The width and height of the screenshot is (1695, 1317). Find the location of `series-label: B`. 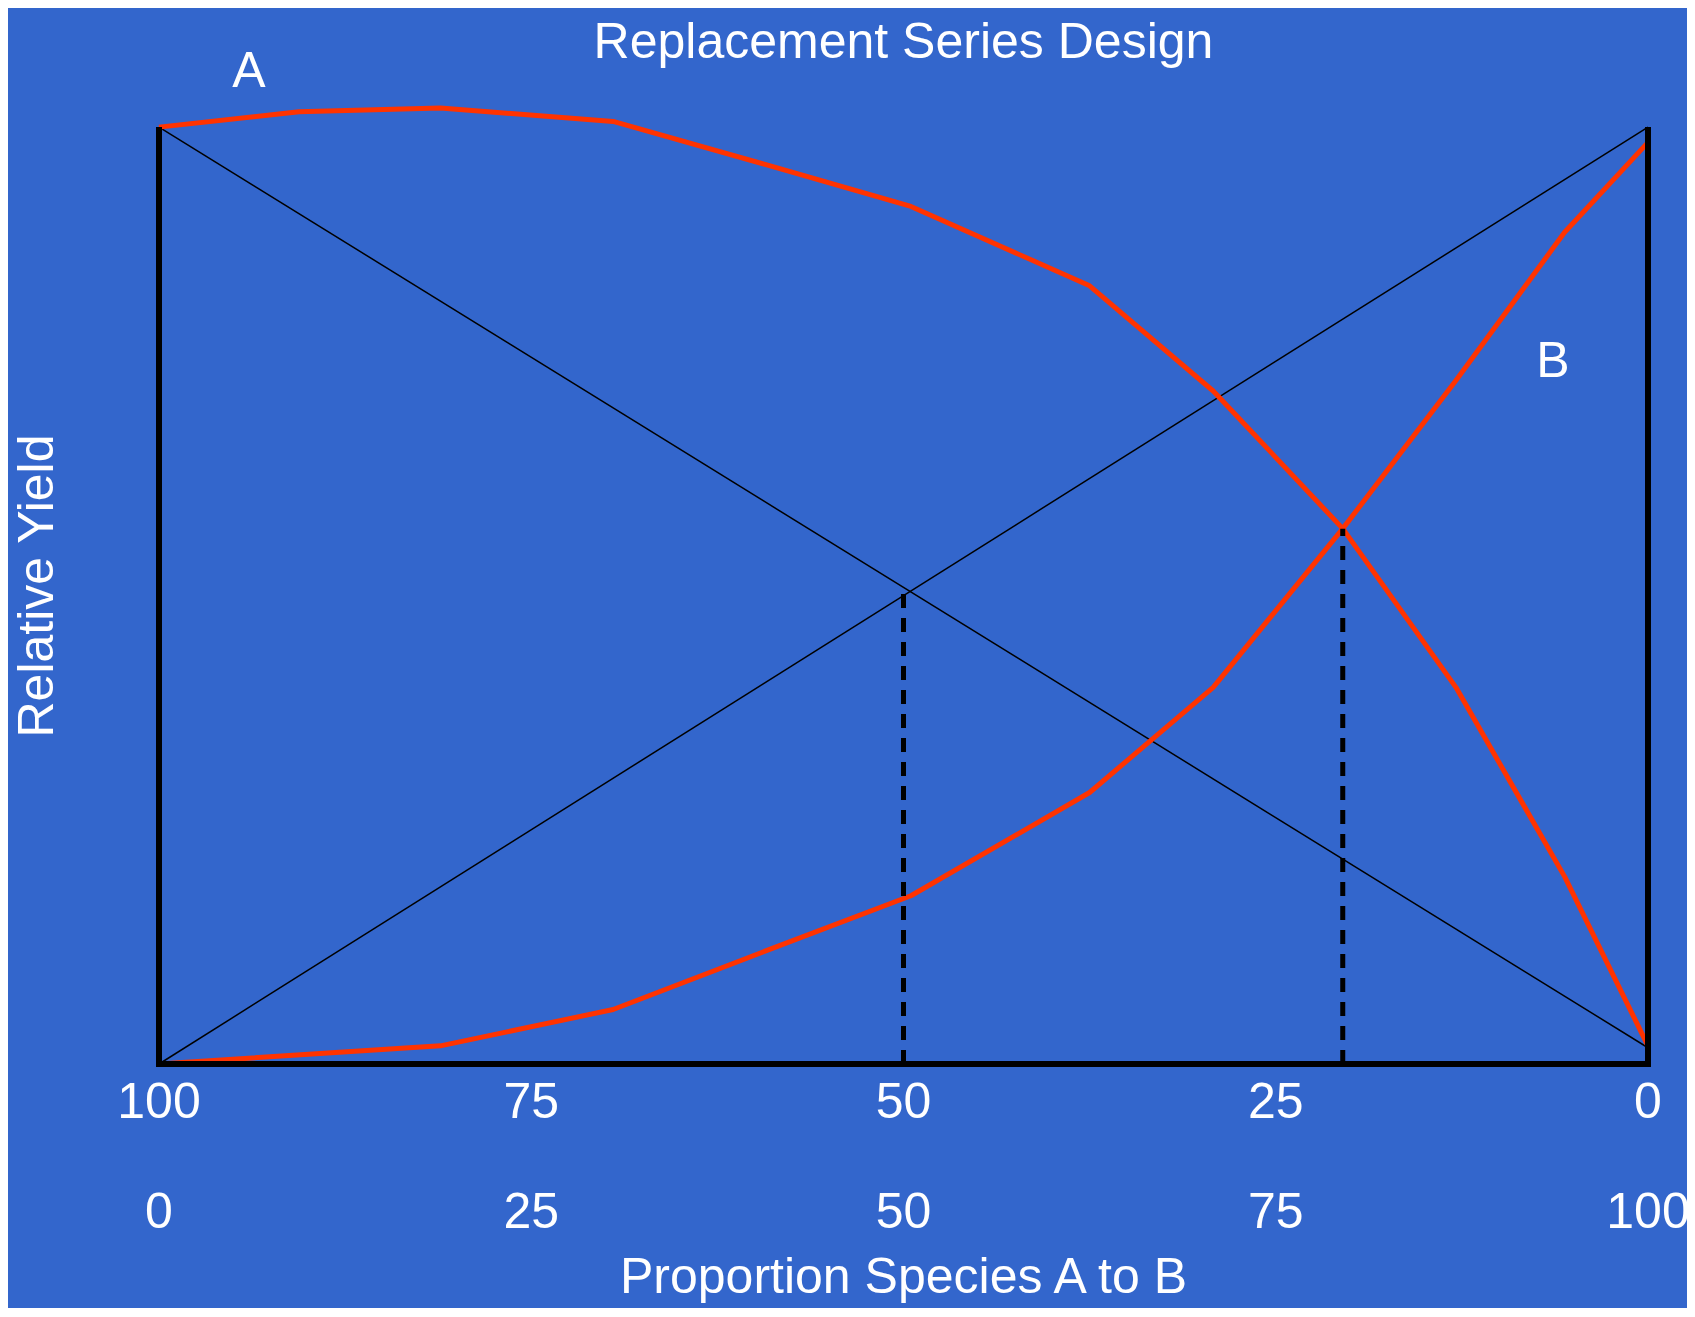

series-label: B is located at coordinates (1553, 360).